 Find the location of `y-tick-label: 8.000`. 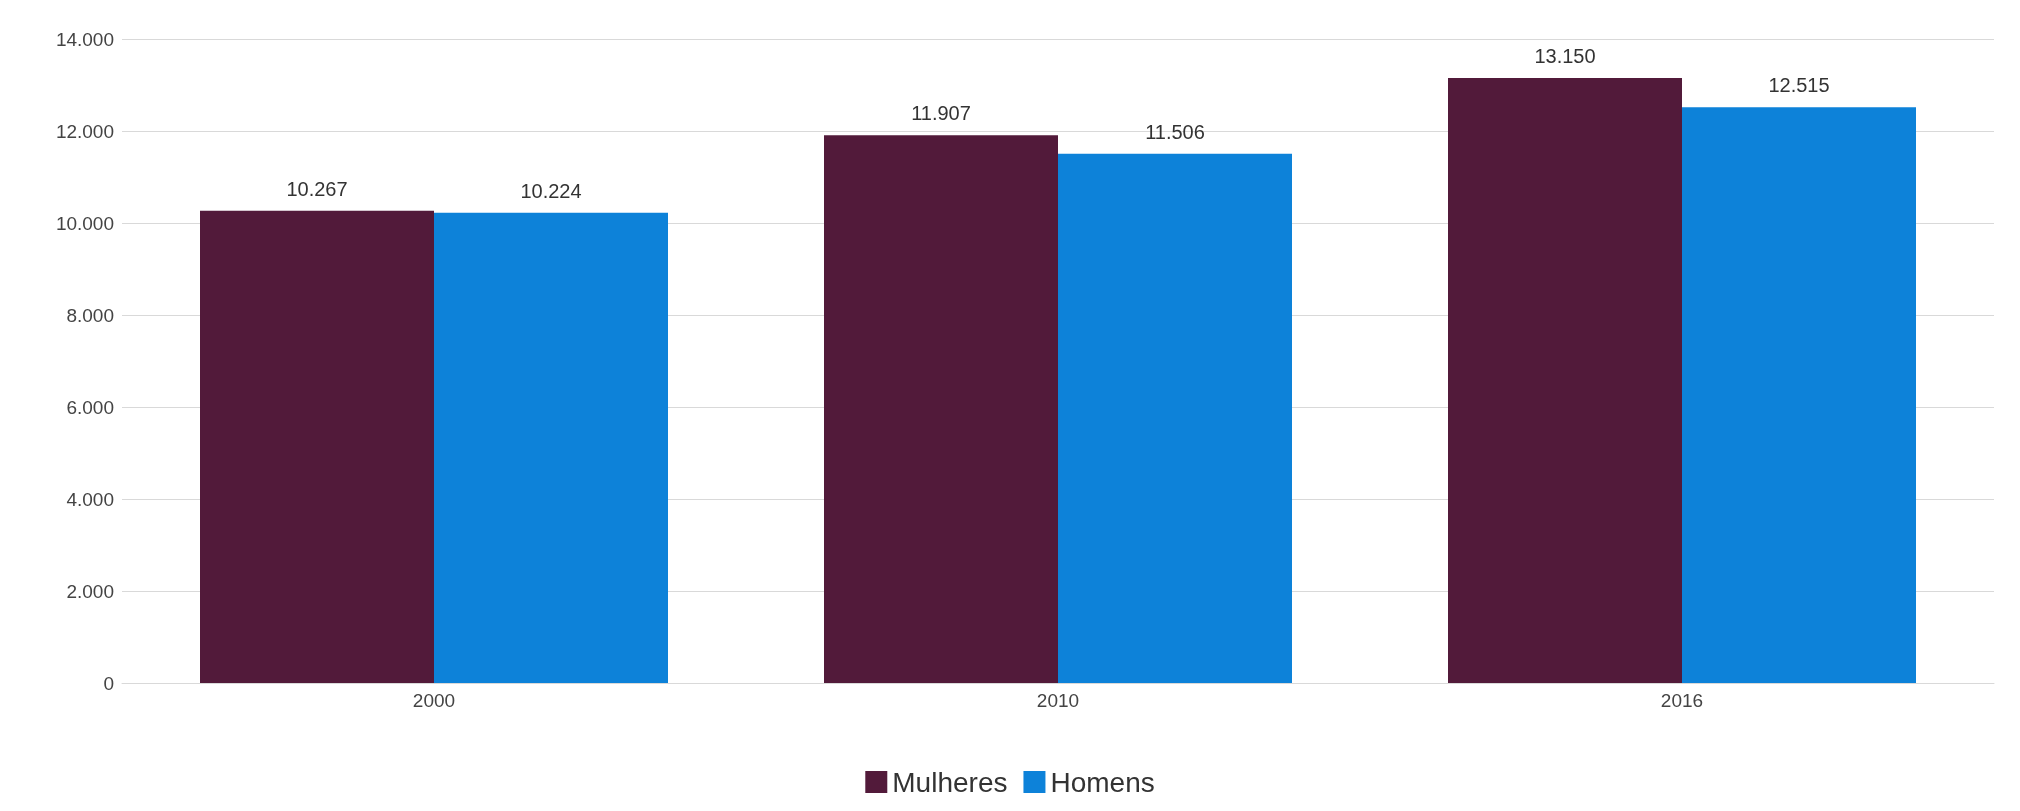

y-tick-label: 8.000 is located at coordinates (90, 315).